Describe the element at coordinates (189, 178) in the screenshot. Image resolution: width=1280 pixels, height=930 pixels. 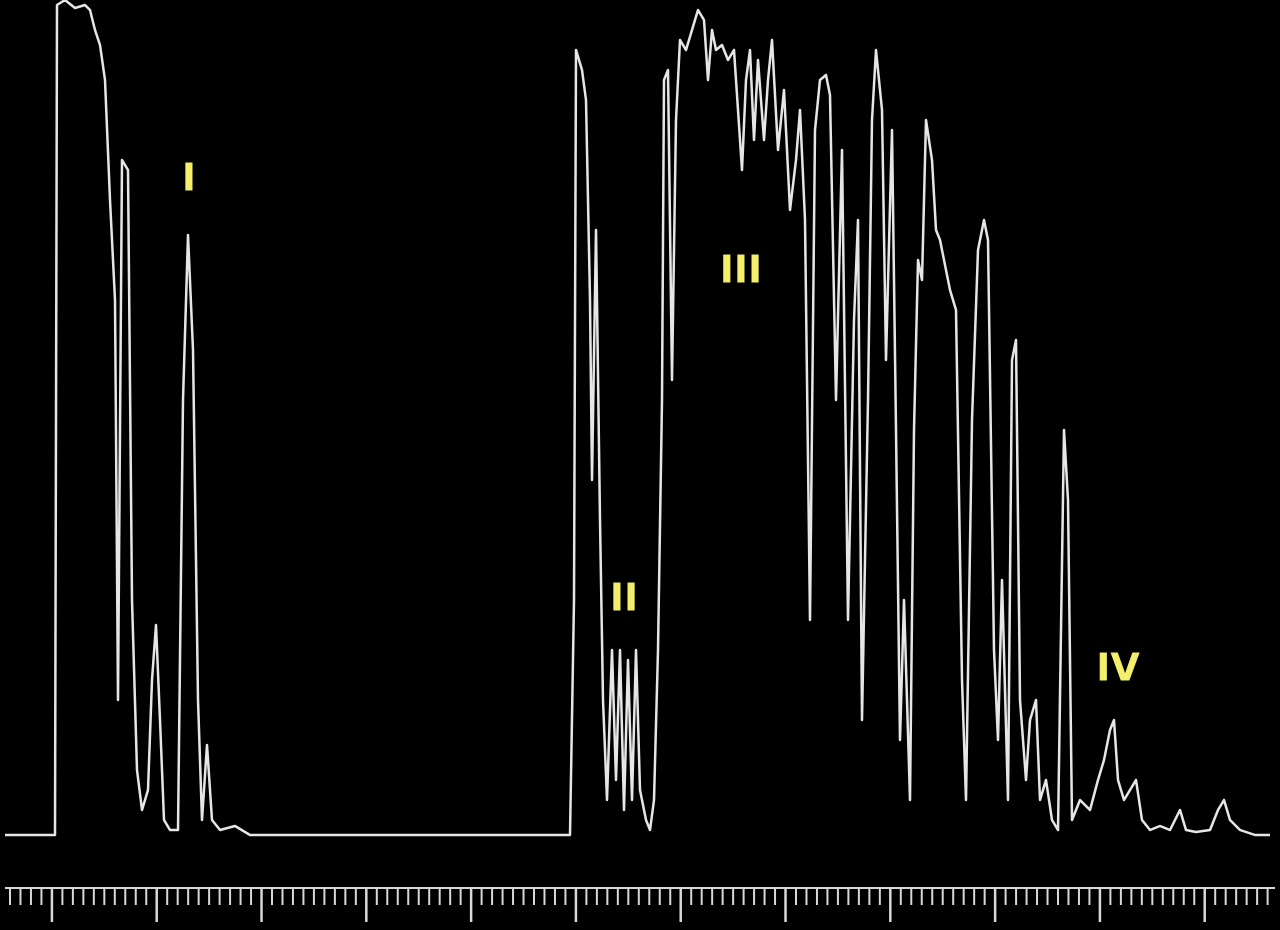
I see `annotation-label: I` at that location.